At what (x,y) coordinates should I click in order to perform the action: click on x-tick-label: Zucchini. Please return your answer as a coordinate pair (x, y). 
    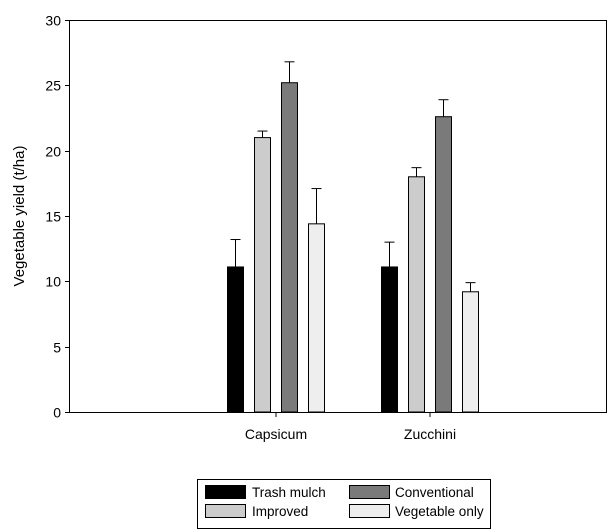
    Looking at the image, I should click on (430, 434).